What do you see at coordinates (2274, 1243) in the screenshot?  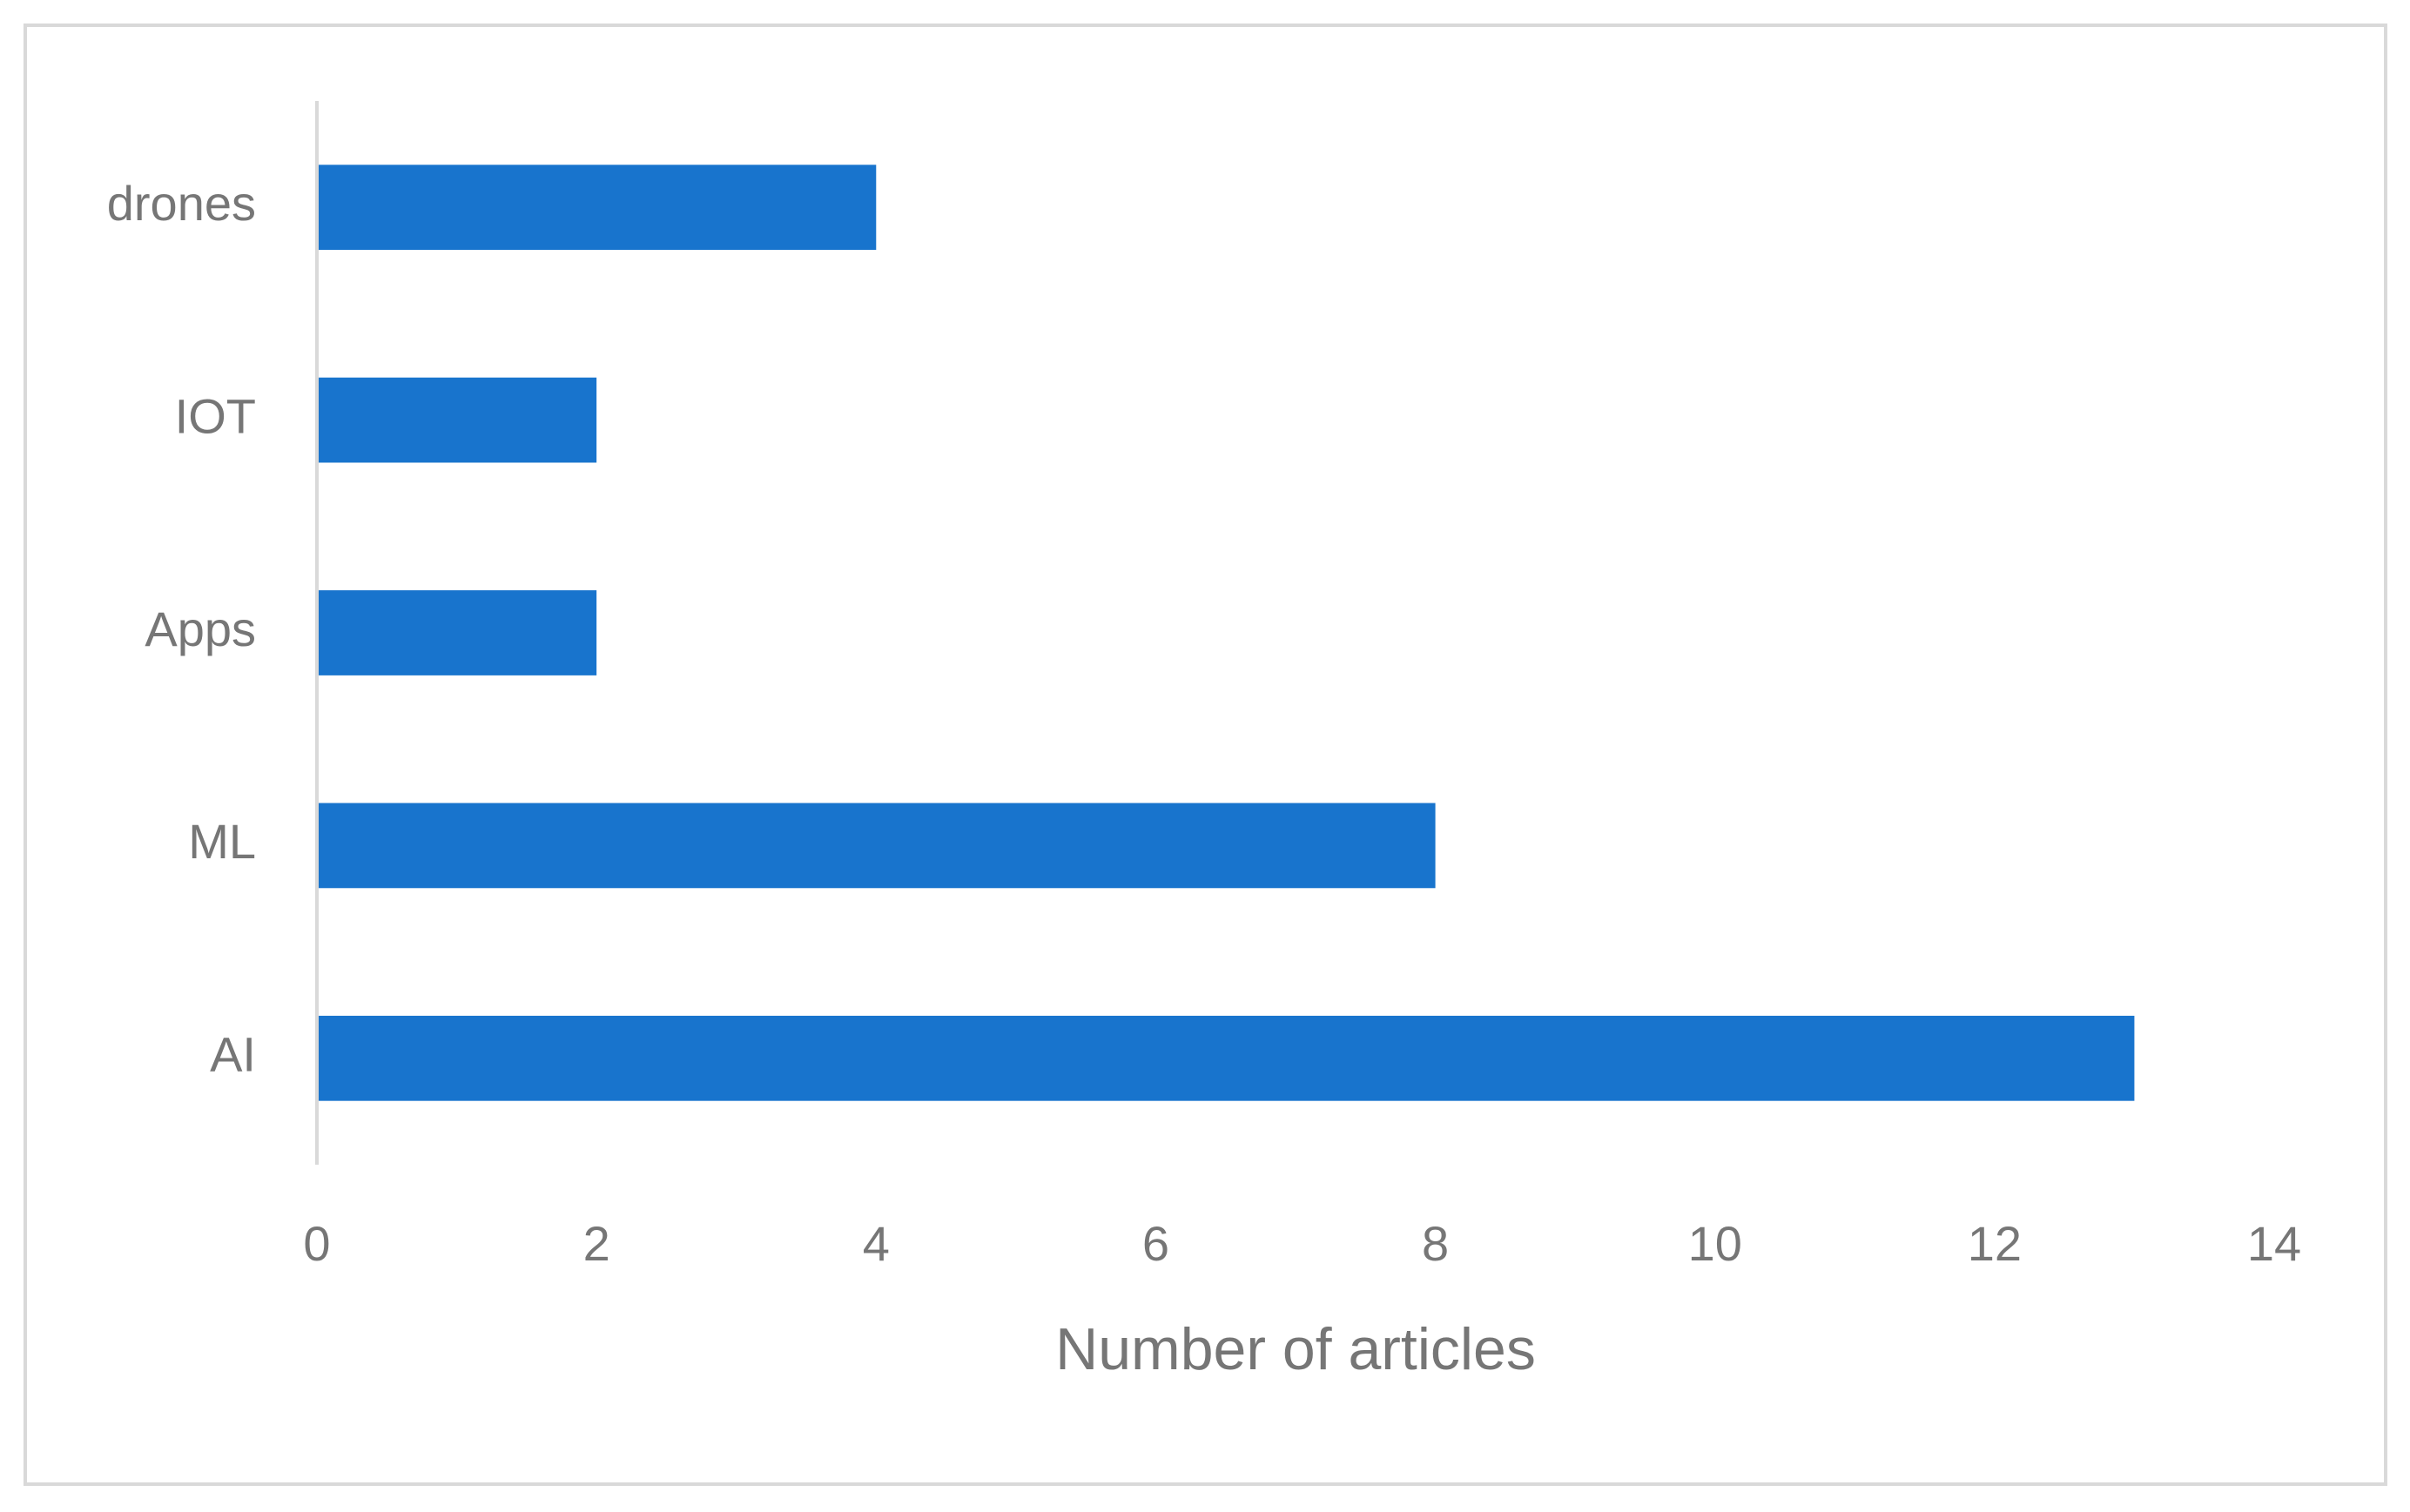 I see `x-tick-label: 14` at bounding box center [2274, 1243].